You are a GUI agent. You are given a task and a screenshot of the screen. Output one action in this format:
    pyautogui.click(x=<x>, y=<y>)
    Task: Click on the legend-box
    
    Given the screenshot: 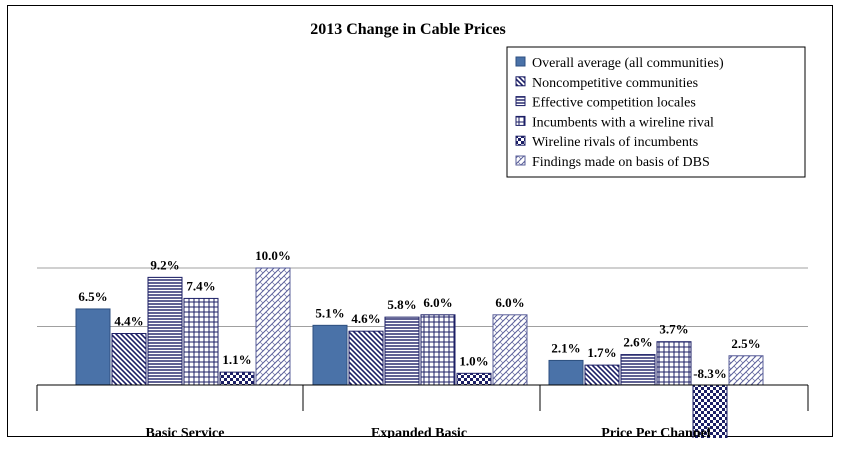 What is the action you would take?
    pyautogui.click(x=656, y=112)
    